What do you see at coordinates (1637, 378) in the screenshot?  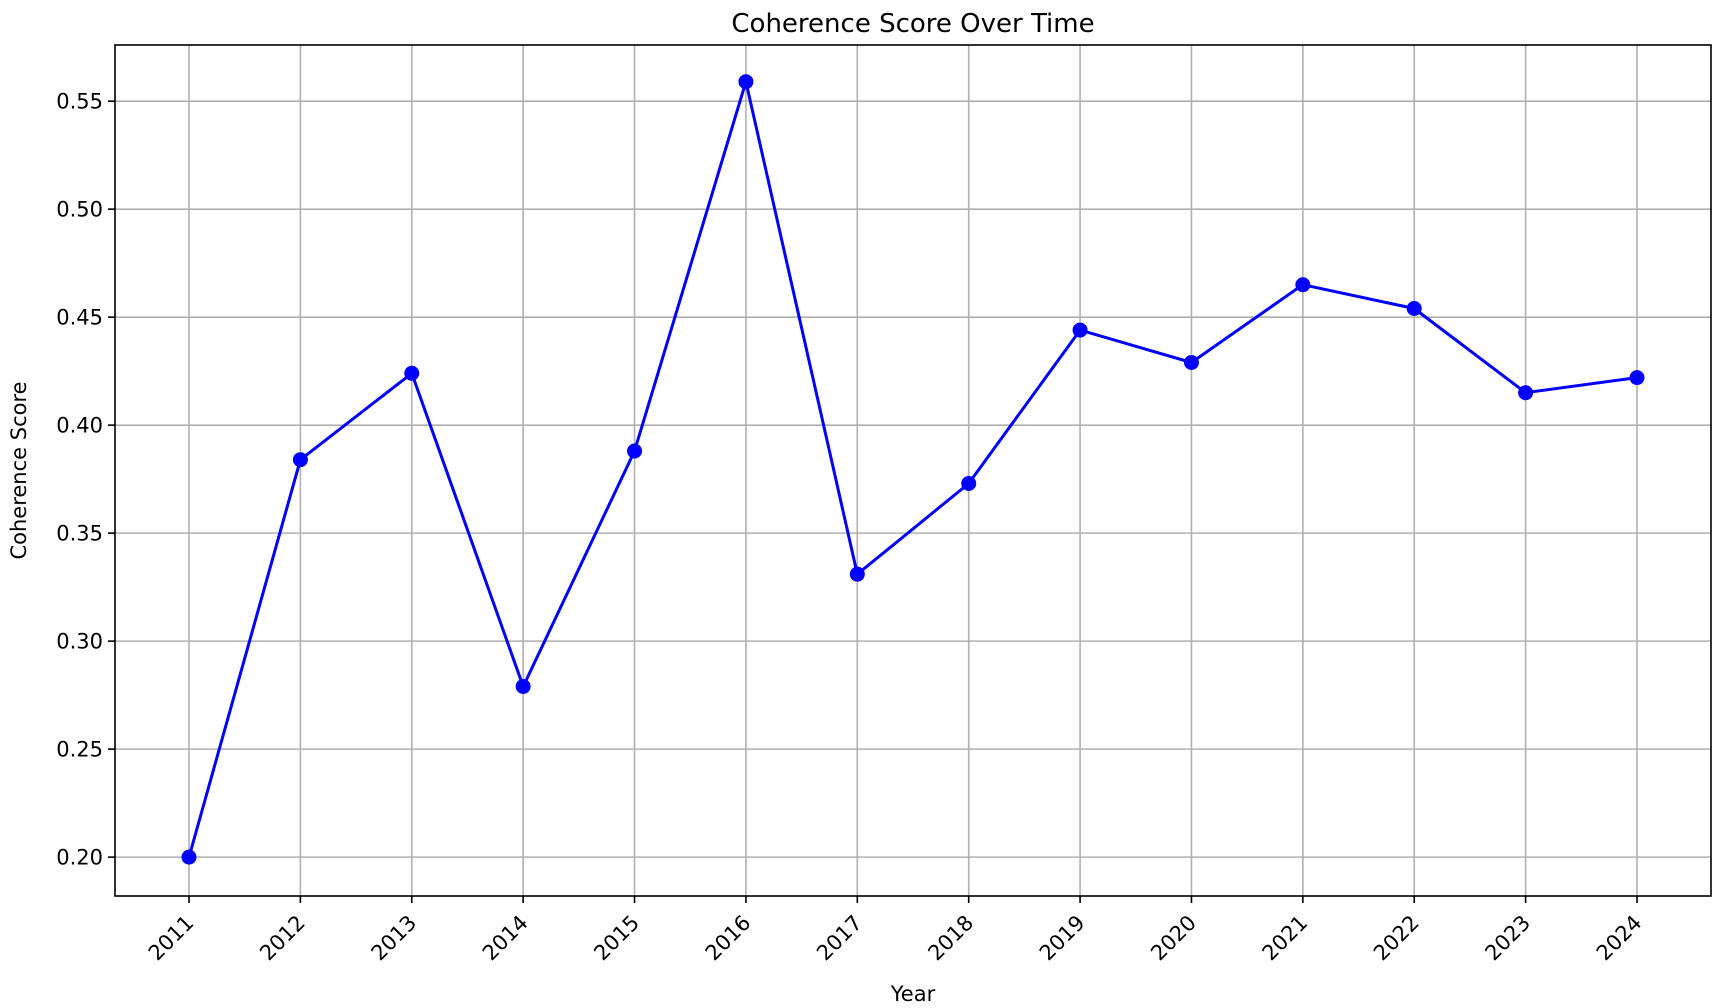 I see `data-point-2024` at bounding box center [1637, 378].